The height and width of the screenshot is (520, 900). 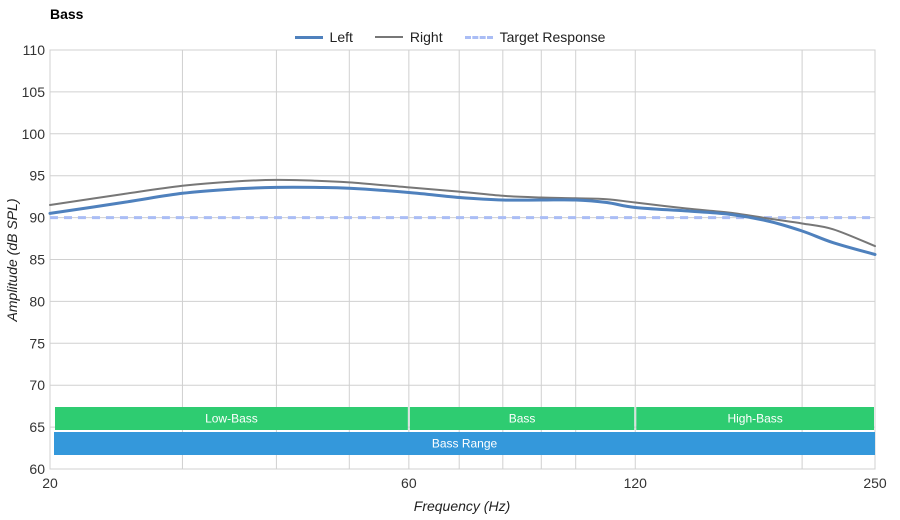 What do you see at coordinates (388, 37) in the screenshot?
I see `legend-swatch-right` at bounding box center [388, 37].